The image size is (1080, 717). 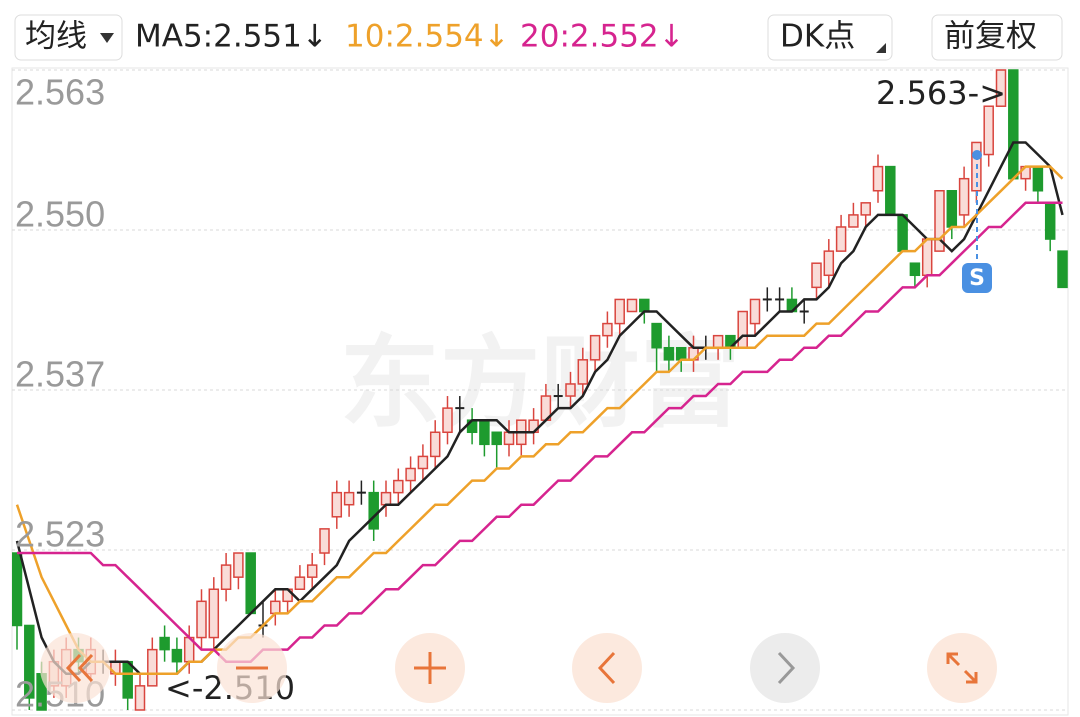 I want to click on toolbar: 均线 DK点 前复权, so click(x=538, y=37).